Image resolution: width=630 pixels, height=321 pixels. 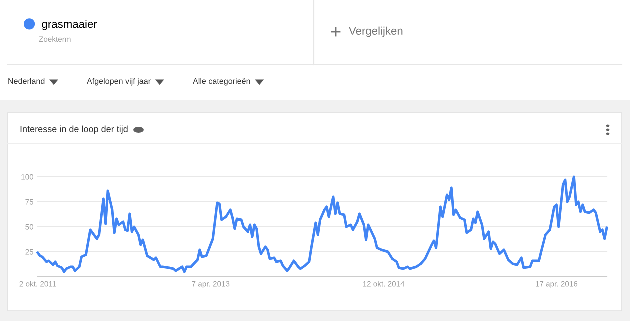 What do you see at coordinates (26, 81) in the screenshot?
I see `text: Nederland` at bounding box center [26, 81].